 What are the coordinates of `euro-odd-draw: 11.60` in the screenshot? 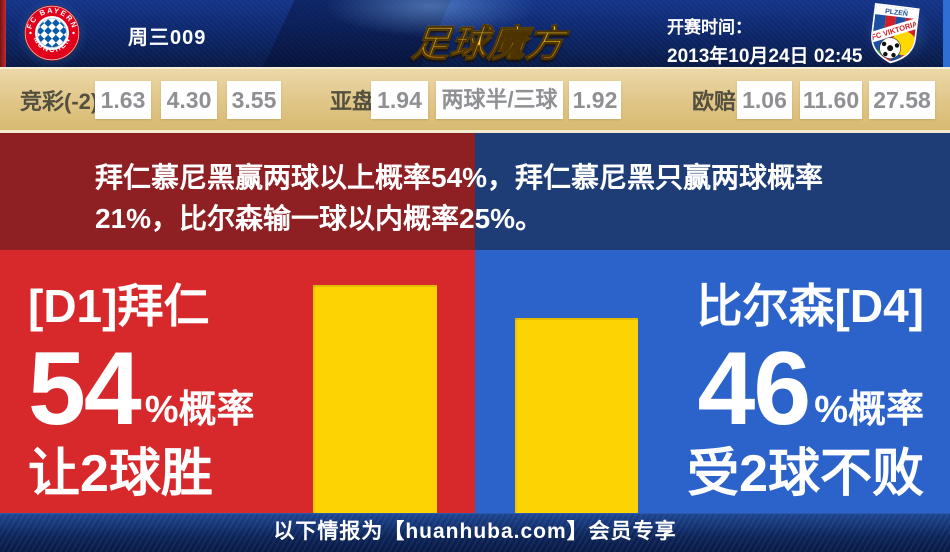 It's located at (831, 99).